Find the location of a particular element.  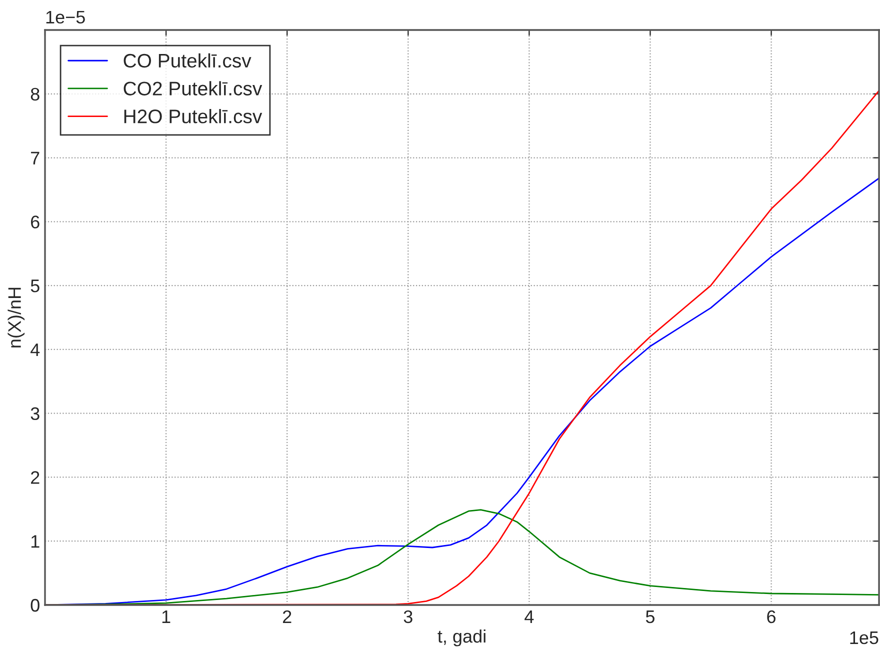

y-tick-label: 6 is located at coordinates (35, 222).